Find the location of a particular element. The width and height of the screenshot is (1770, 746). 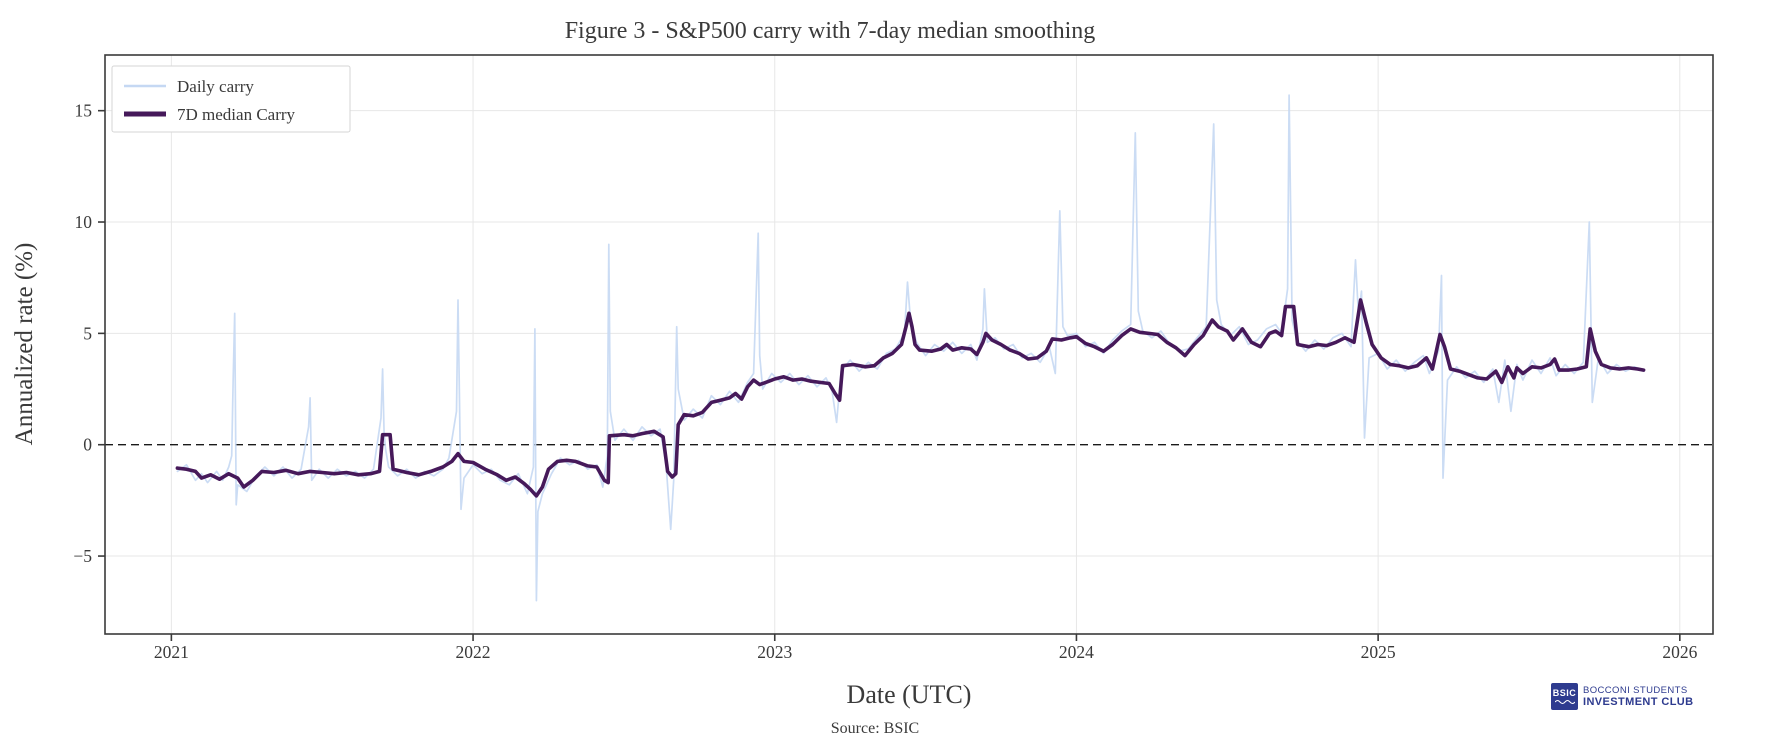

x-tick-label: 2026 is located at coordinates (1679, 652).